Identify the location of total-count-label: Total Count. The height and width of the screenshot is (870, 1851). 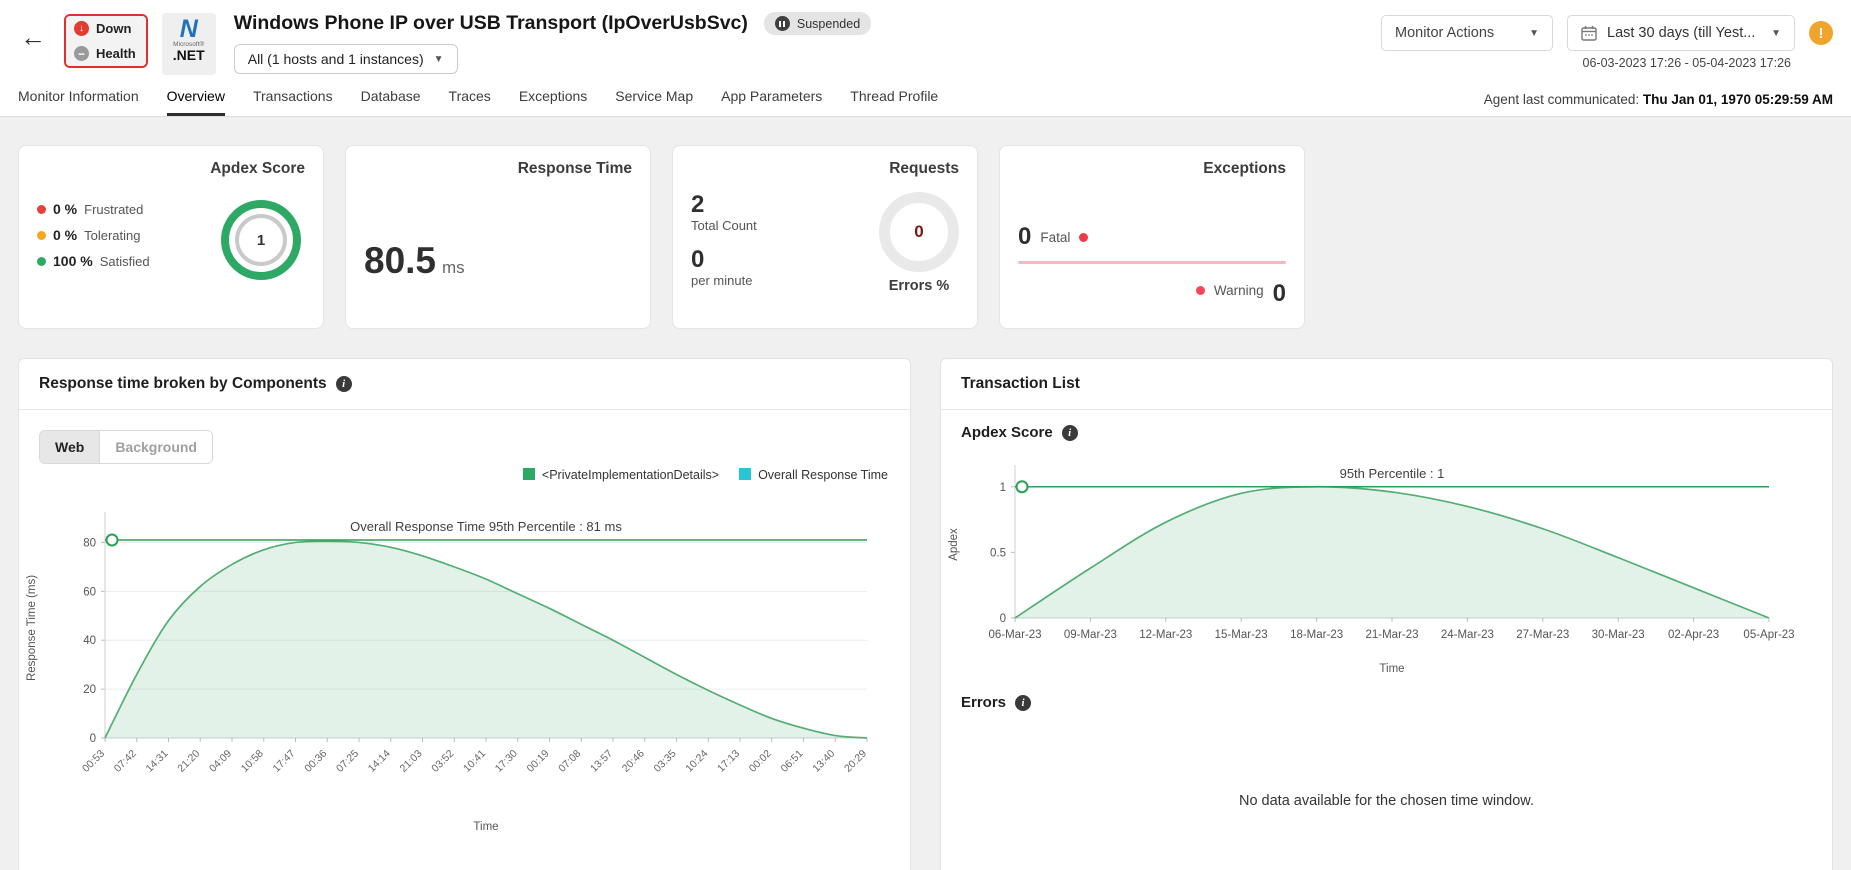
(724, 225).